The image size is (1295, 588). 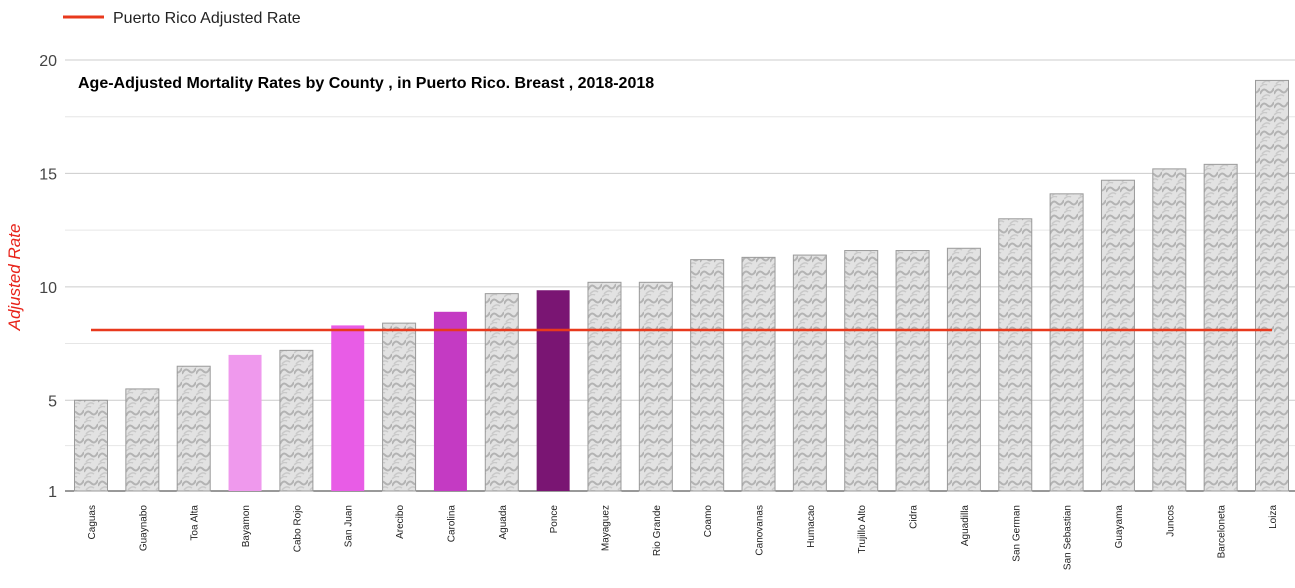 What do you see at coordinates (451, 524) in the screenshot?
I see `x-tick-label: Carolina` at bounding box center [451, 524].